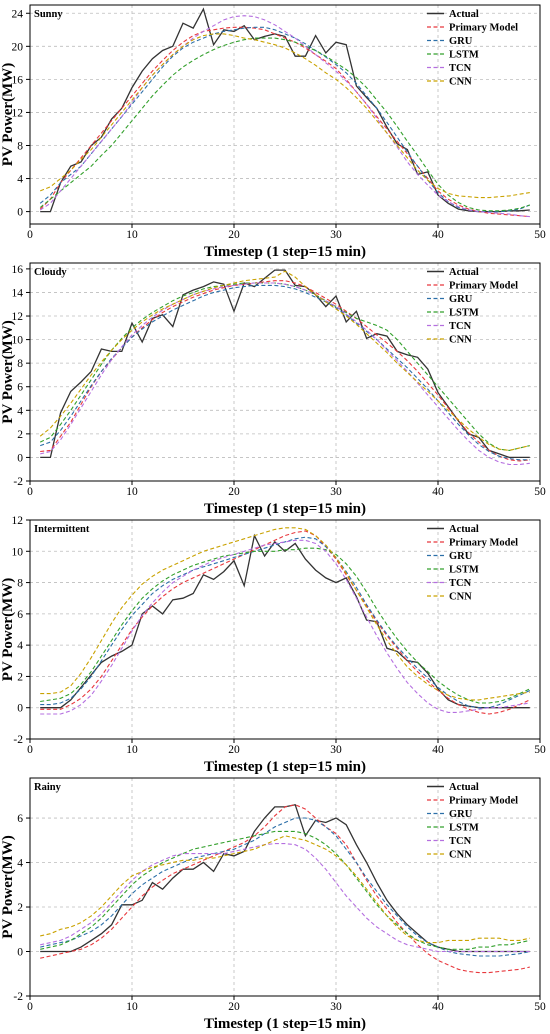  Describe the element at coordinates (18, 14) in the screenshot. I see `y-tick-label: 24` at that location.